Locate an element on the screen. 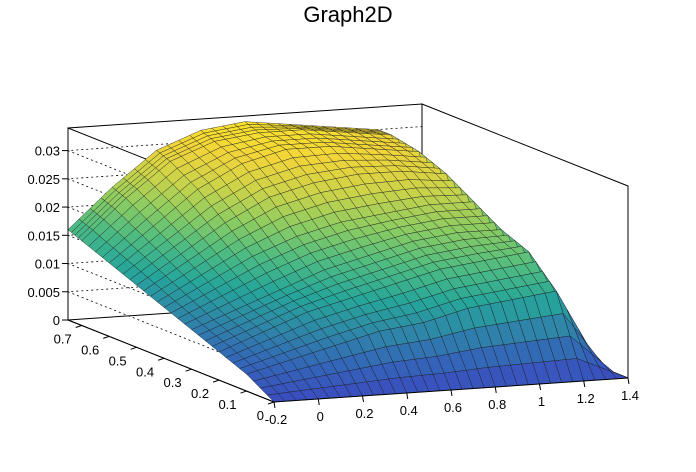 The image size is (696, 472). z-tick-label: 0.005 is located at coordinates (43, 292).